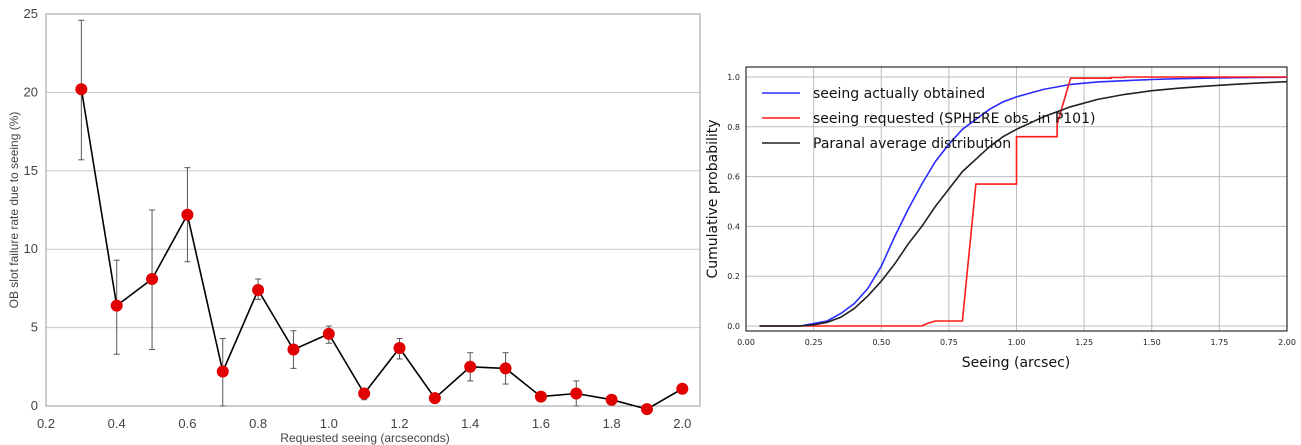 Image resolution: width=1301 pixels, height=445 pixels. I want to click on right-y-tick-label: 1.0, so click(733, 77).